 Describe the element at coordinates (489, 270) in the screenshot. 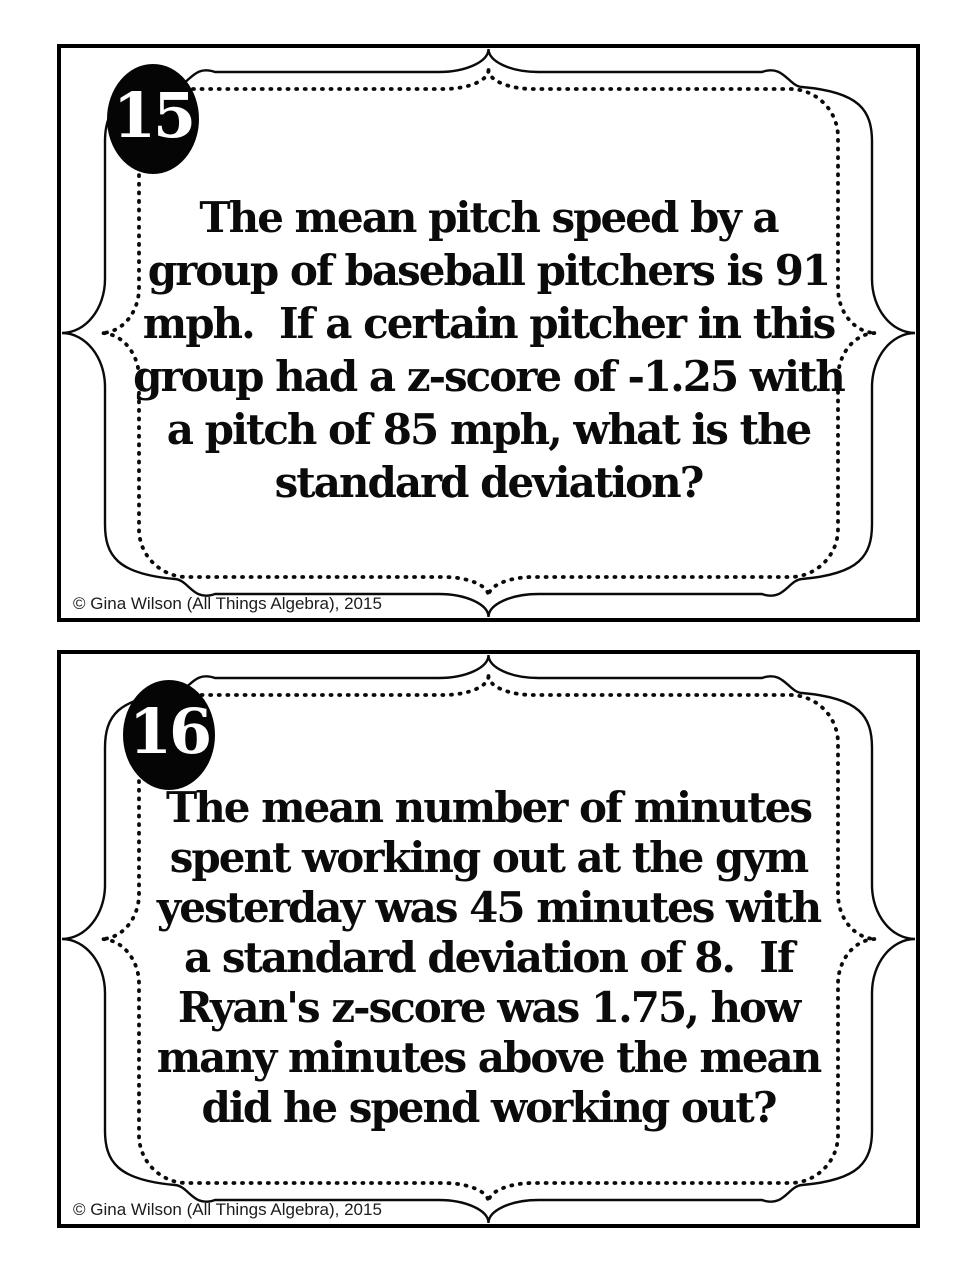

I see `question-line: group of baseball pitchers is 91` at that location.